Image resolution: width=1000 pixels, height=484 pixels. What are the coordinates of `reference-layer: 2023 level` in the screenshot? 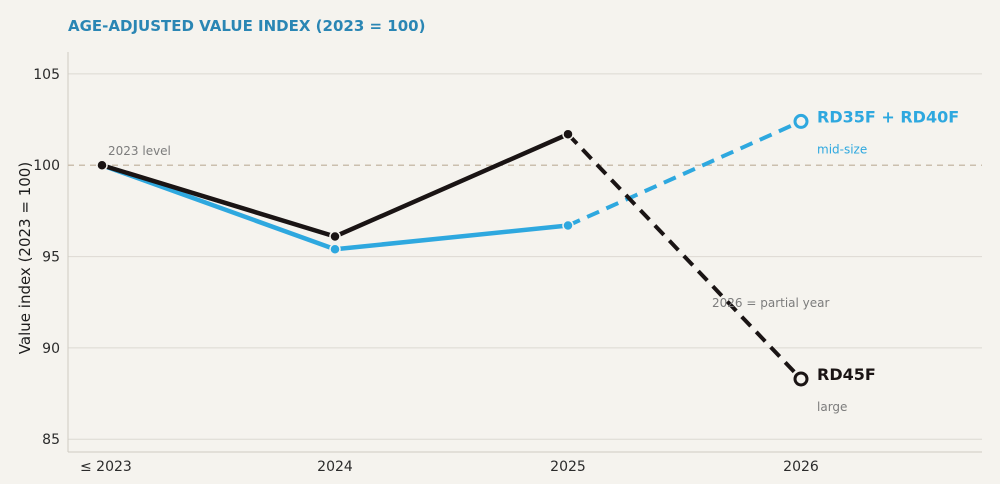 It's located at (525, 155).